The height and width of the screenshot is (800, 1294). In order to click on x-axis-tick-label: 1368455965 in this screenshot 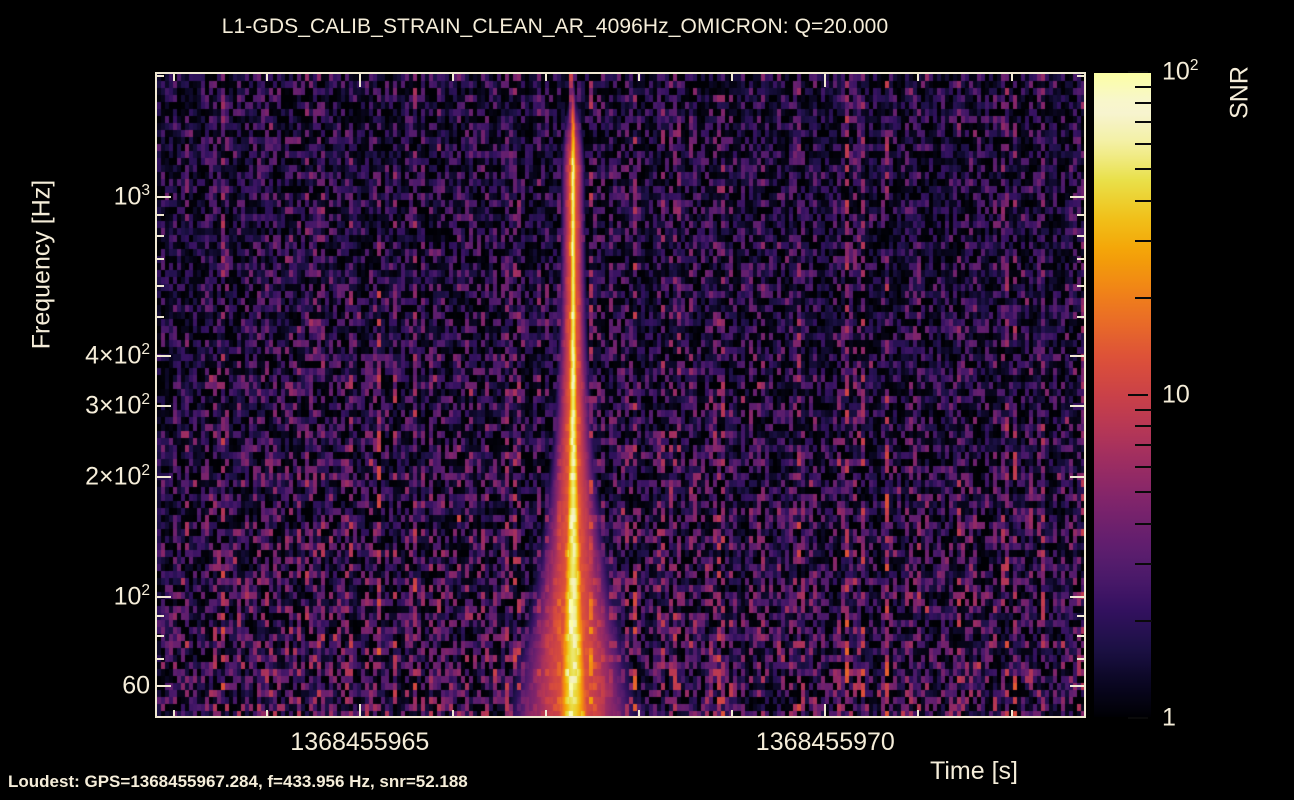, I will do `click(360, 742)`.